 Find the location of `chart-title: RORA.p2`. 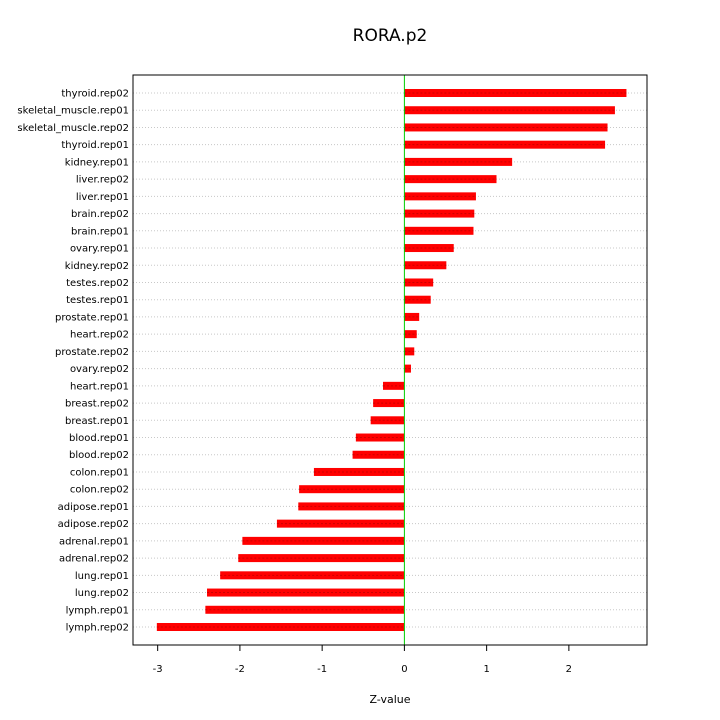

chart-title: RORA.p2 is located at coordinates (390, 36).